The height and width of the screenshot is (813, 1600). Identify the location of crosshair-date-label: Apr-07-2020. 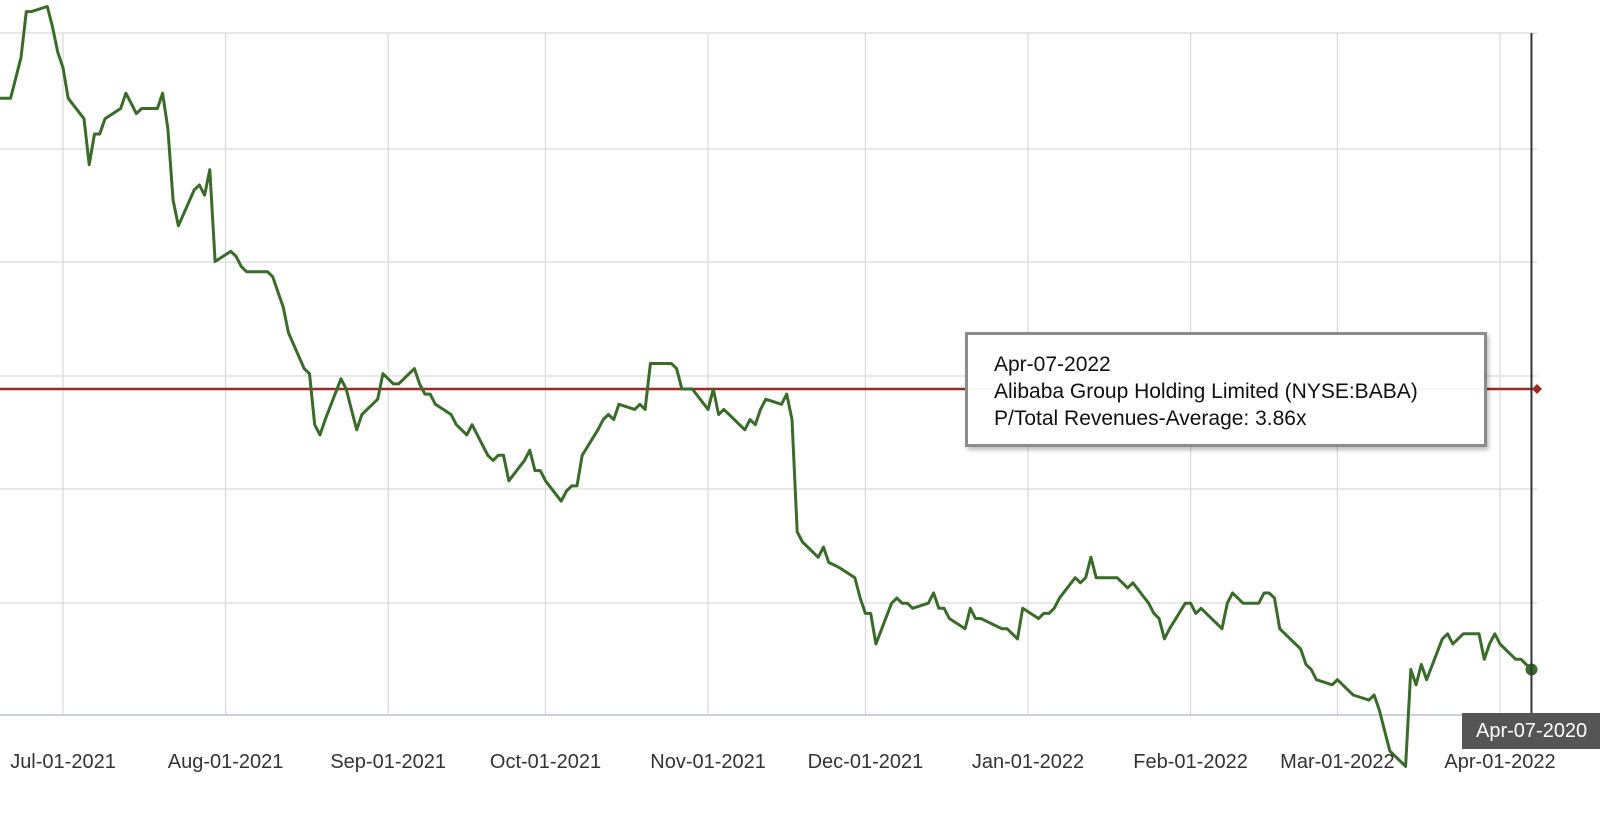
(1531, 731).